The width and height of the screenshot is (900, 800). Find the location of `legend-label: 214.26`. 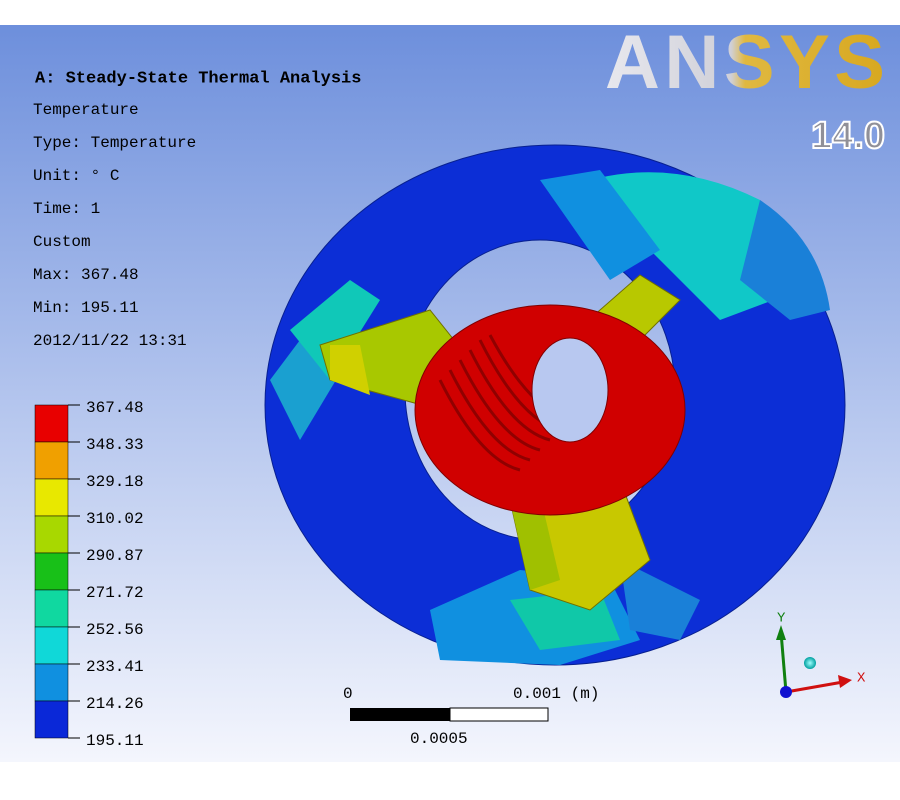

legend-label: 214.26 is located at coordinates (115, 704).